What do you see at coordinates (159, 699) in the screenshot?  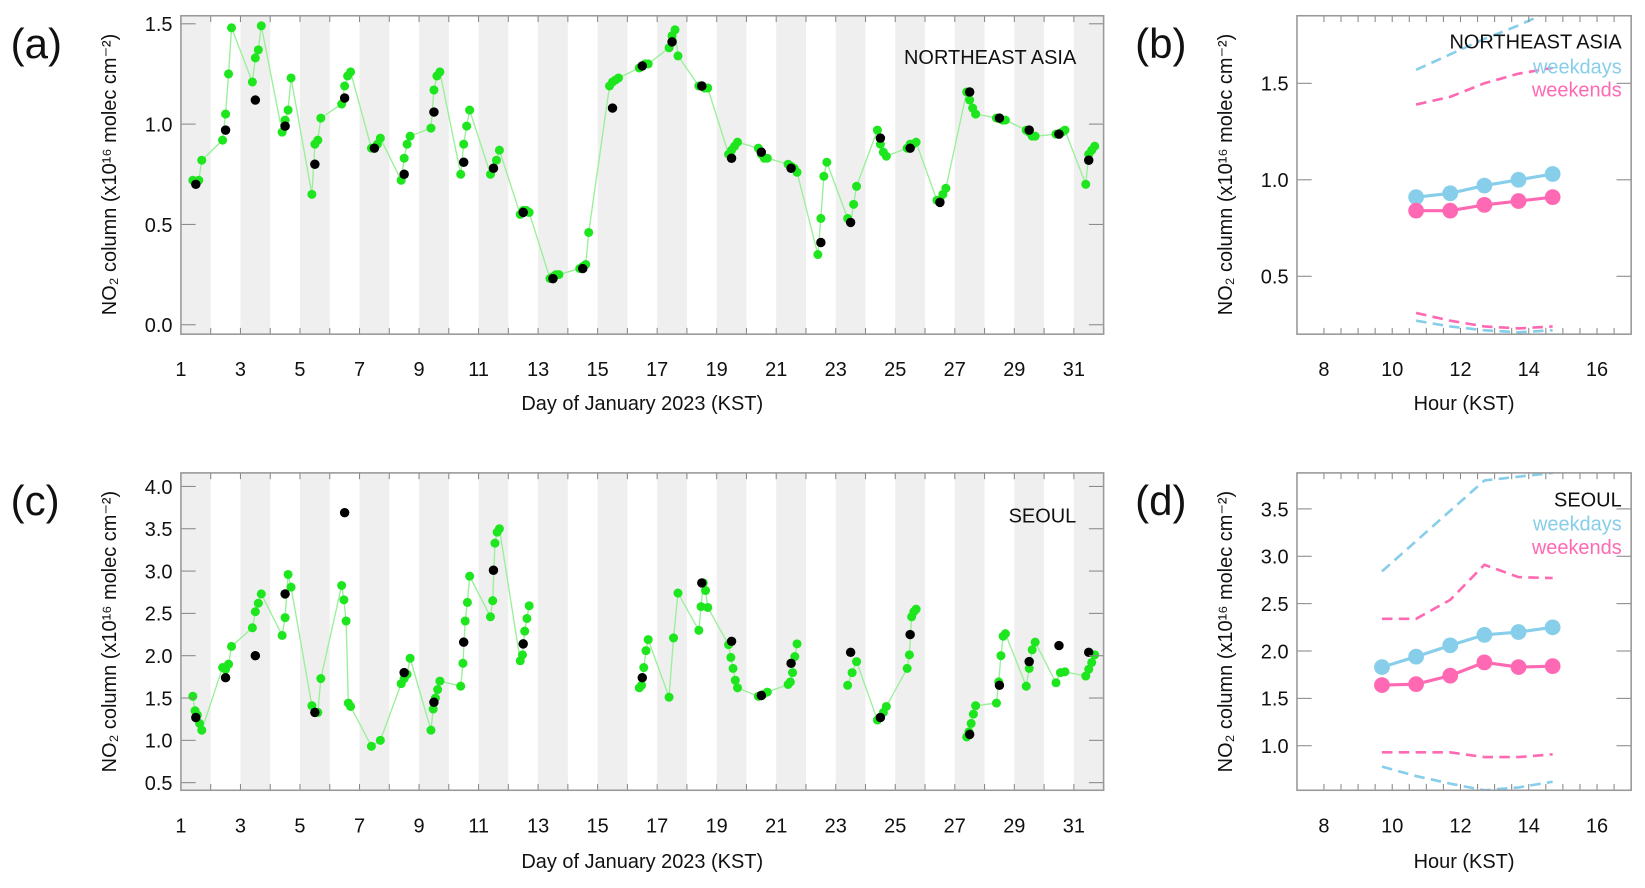 I see `y-tick-label: 1.5` at bounding box center [159, 699].